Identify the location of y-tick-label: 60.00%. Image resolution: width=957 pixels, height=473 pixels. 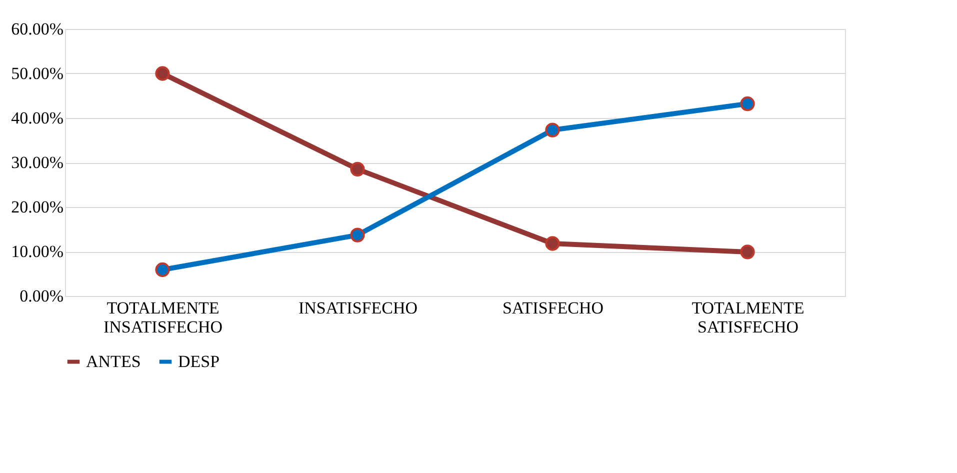
(37, 29).